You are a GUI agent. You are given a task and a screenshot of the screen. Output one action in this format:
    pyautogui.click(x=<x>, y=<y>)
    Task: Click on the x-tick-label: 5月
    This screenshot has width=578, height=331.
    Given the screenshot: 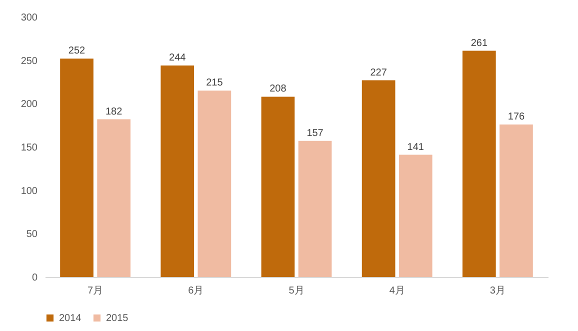 What is the action you would take?
    pyautogui.click(x=296, y=291)
    